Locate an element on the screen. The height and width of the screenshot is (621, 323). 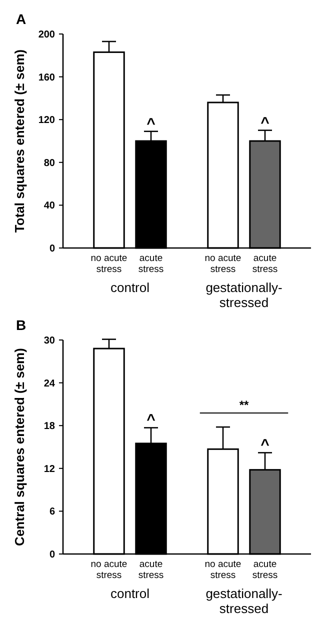
y-tick-label: 18 is located at coordinates (50, 426).